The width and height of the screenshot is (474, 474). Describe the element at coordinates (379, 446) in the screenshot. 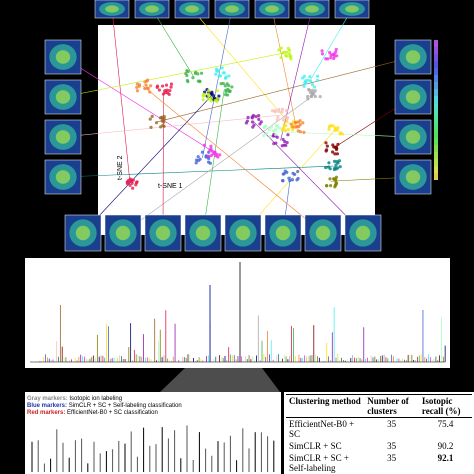

I see `table-row: SimCLR + SC 35 90.2` at that location.